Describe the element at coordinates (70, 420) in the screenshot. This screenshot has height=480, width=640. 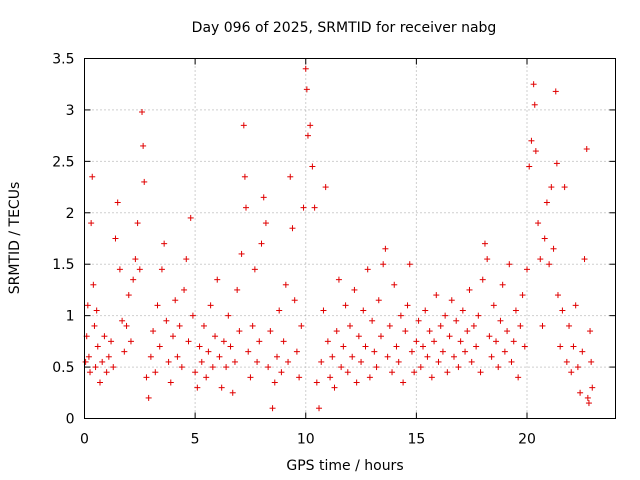
I see `y-tick-label: 0` at that location.